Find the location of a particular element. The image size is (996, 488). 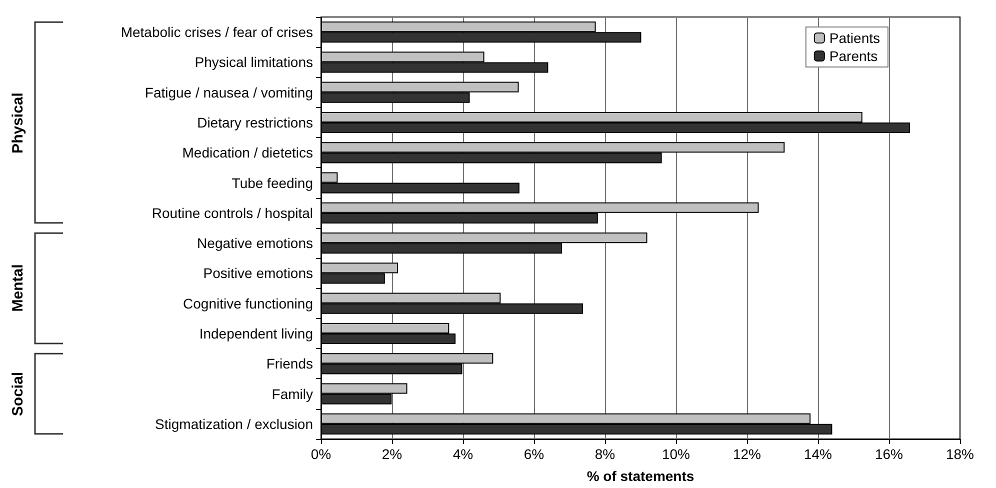

x-tick-label: 14% is located at coordinates (818, 454).